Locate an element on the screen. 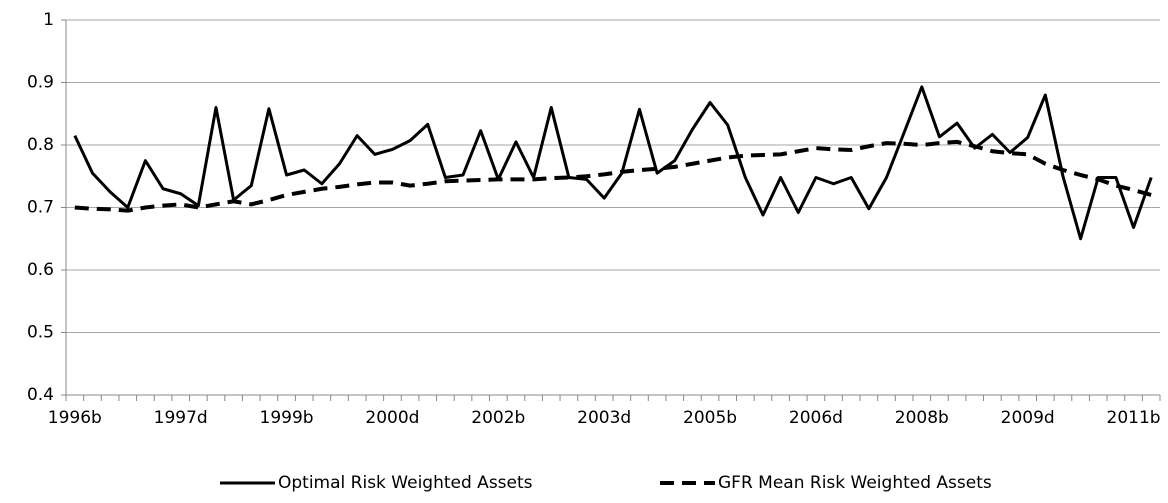  x-tick-label: 1997d is located at coordinates (181, 418).